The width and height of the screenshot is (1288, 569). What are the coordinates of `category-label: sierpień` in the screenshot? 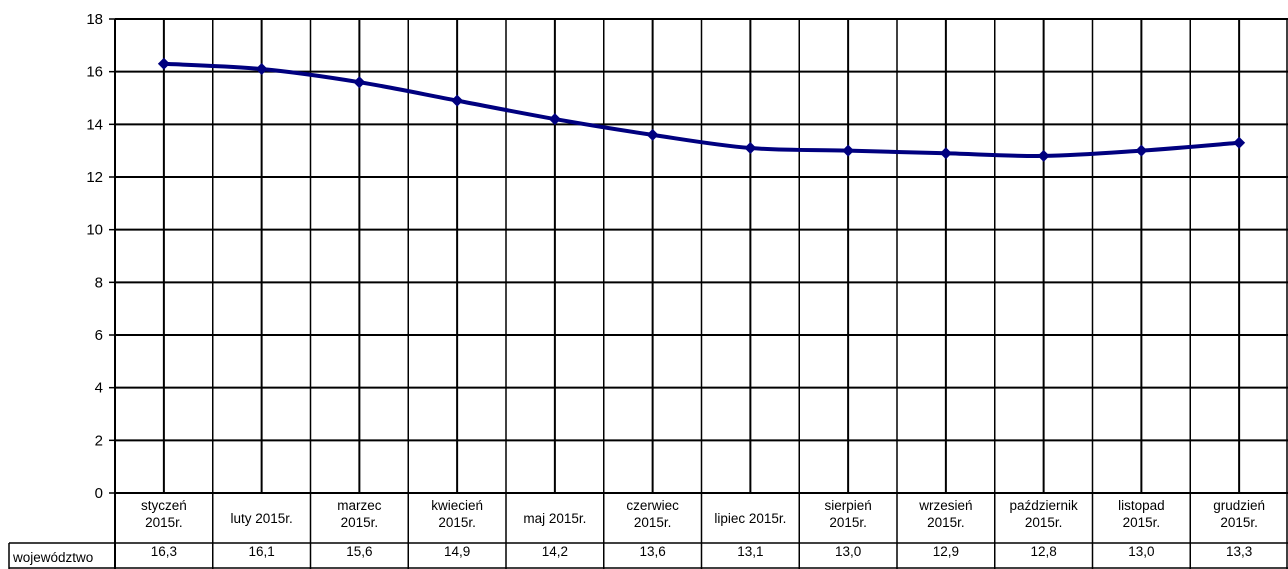 It's located at (847, 505).